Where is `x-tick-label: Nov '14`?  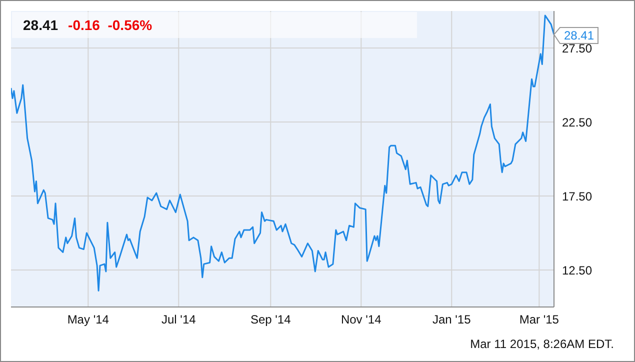
x-tick-label: Nov '14 is located at coordinates (361, 319).